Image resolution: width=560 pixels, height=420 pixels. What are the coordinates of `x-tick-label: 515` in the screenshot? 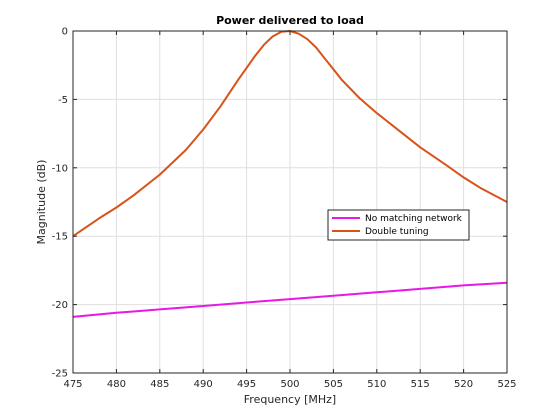 It's located at (420, 384).